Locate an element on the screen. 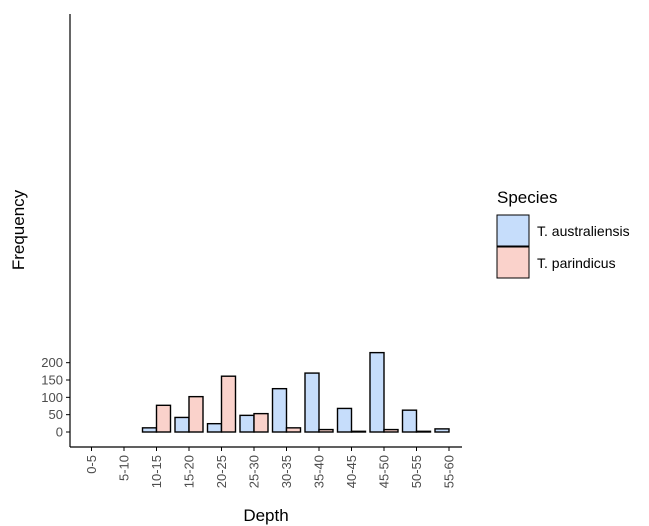 The image size is (649, 526). x-tick-label: 35-40 is located at coordinates (319, 471).